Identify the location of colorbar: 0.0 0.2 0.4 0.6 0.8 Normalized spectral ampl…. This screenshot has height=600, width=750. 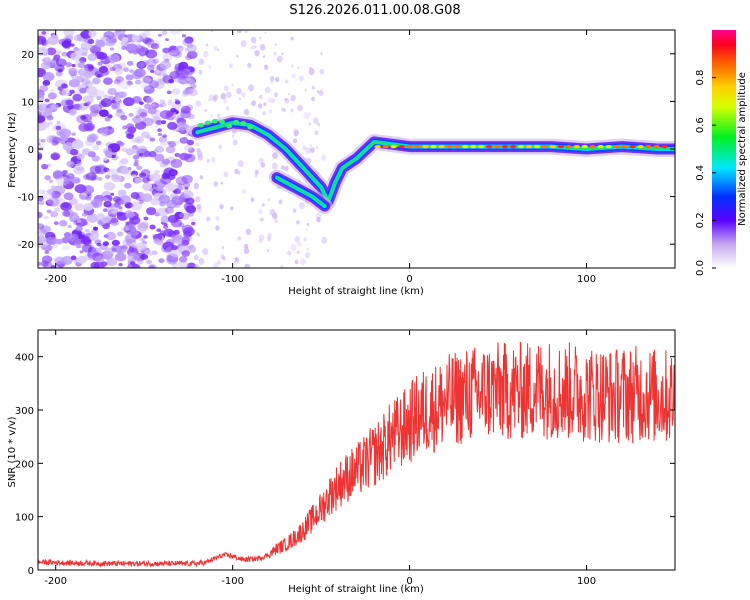
(721, 153).